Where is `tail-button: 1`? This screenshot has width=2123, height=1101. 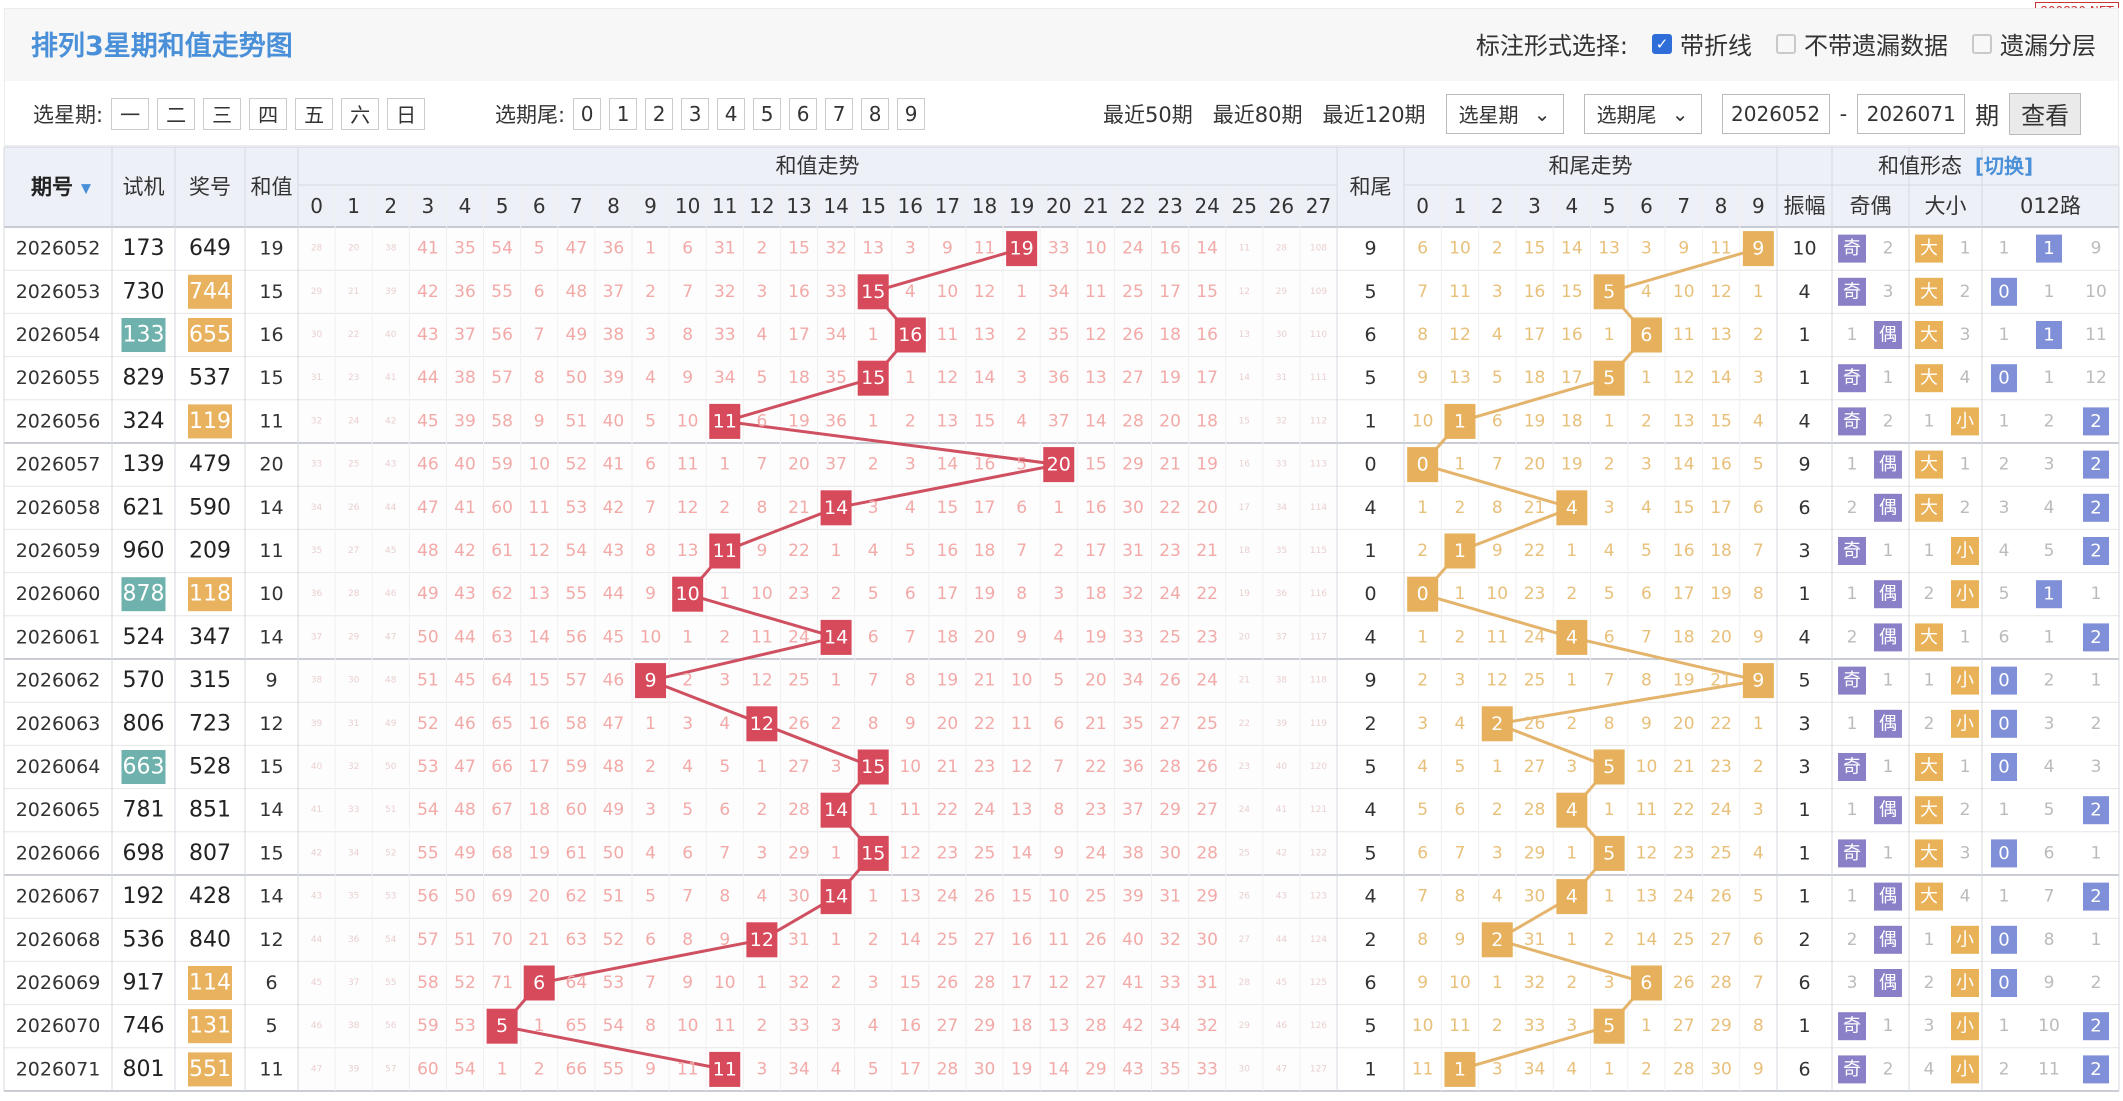 tail-button: 1 is located at coordinates (623, 113).